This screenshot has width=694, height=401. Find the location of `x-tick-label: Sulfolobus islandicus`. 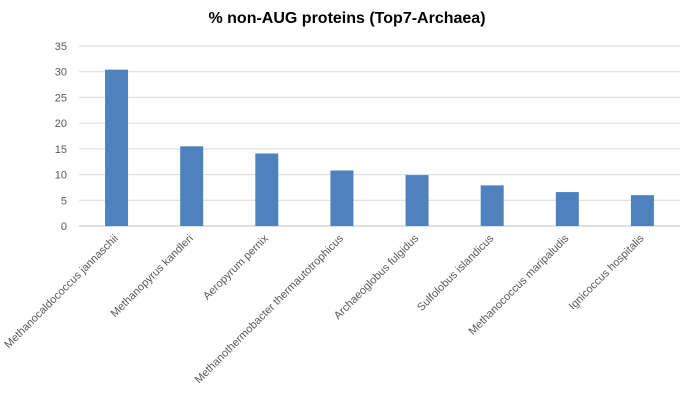

x-tick-label: Sulfolobus islandicus is located at coordinates (455, 272).